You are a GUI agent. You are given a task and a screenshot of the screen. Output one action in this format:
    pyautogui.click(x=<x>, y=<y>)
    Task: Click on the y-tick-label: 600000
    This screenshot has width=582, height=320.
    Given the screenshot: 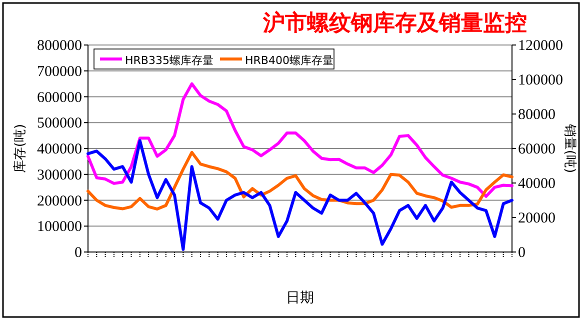 What is the action you would take?
    pyautogui.click(x=59, y=98)
    